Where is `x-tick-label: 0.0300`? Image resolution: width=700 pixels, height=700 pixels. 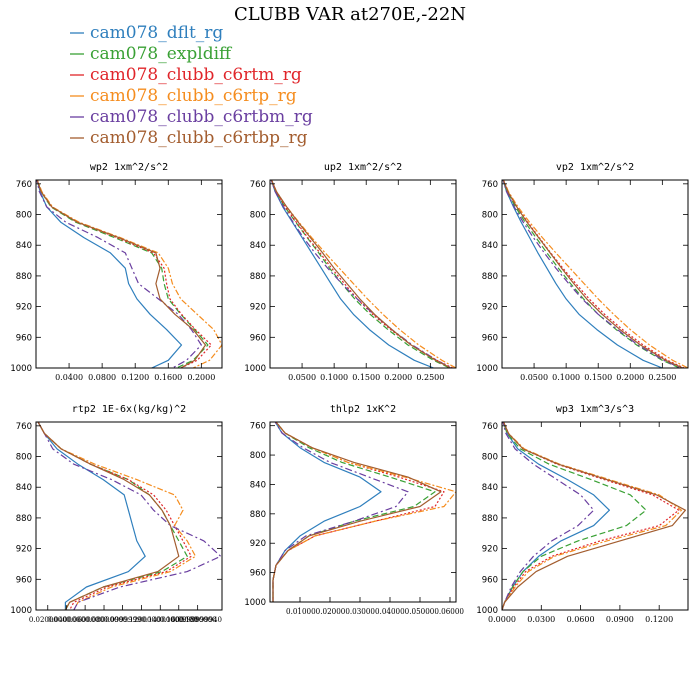
x-tick-label: 0.0300 is located at coordinates (541, 619).